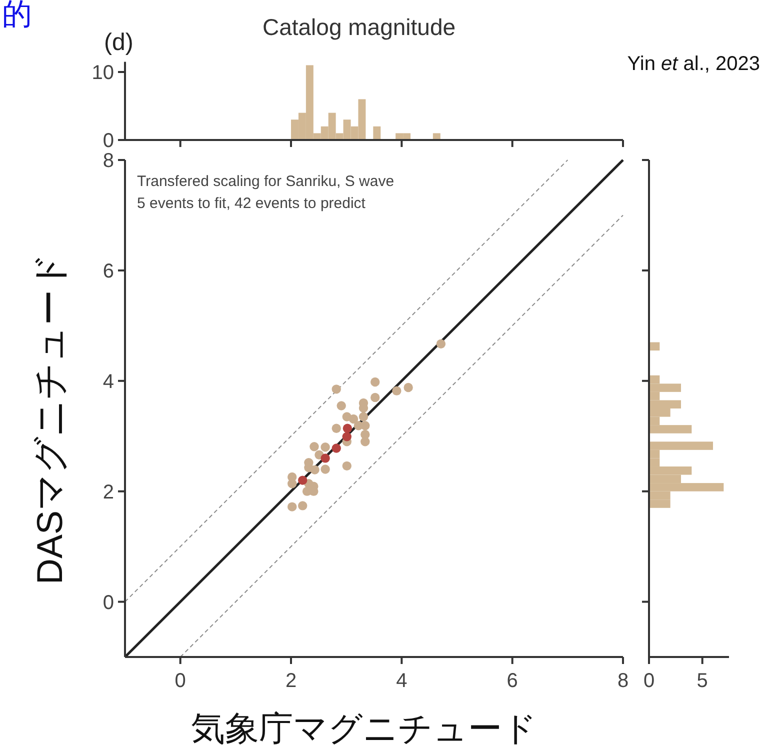  What do you see at coordinates (402, 681) in the screenshot?
I see `x-tick-label: 4` at bounding box center [402, 681].